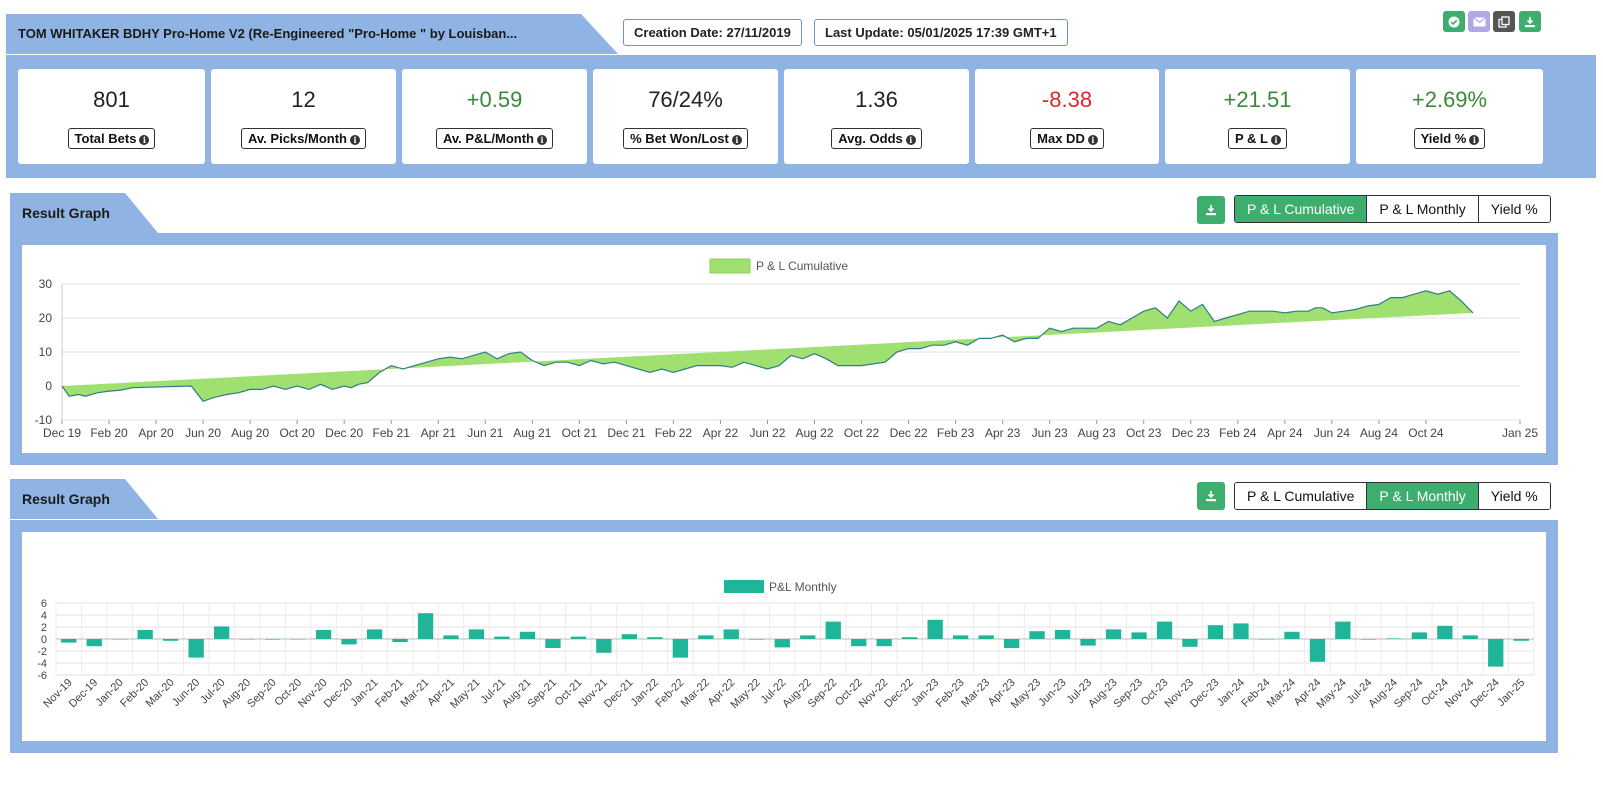 This screenshot has height=802, width=1603. What do you see at coordinates (909, 433) in the screenshot?
I see `x-tick-label: Dec 22` at bounding box center [909, 433].